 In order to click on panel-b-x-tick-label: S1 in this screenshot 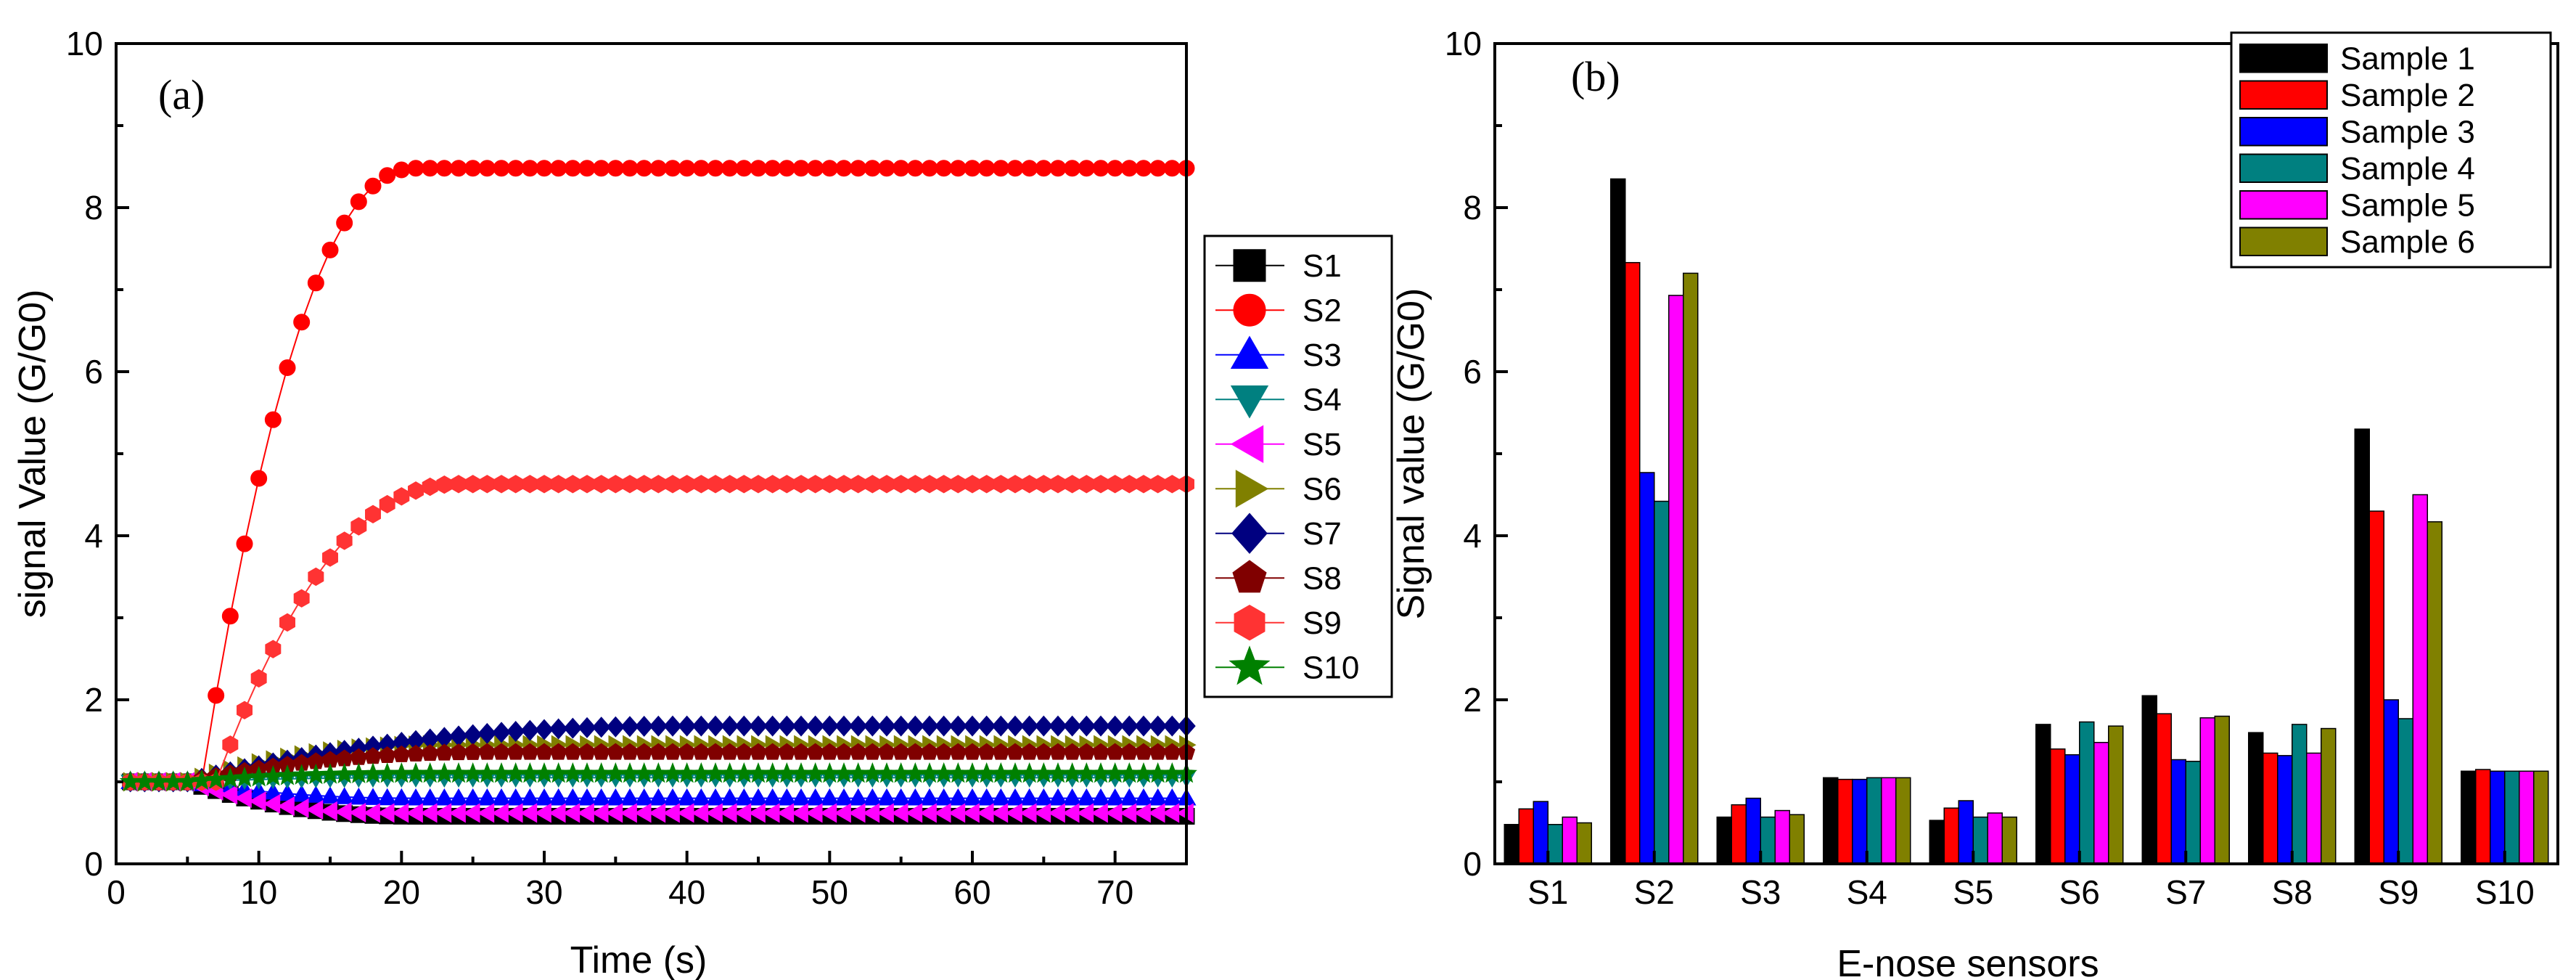, I will do `click(1547, 892)`.